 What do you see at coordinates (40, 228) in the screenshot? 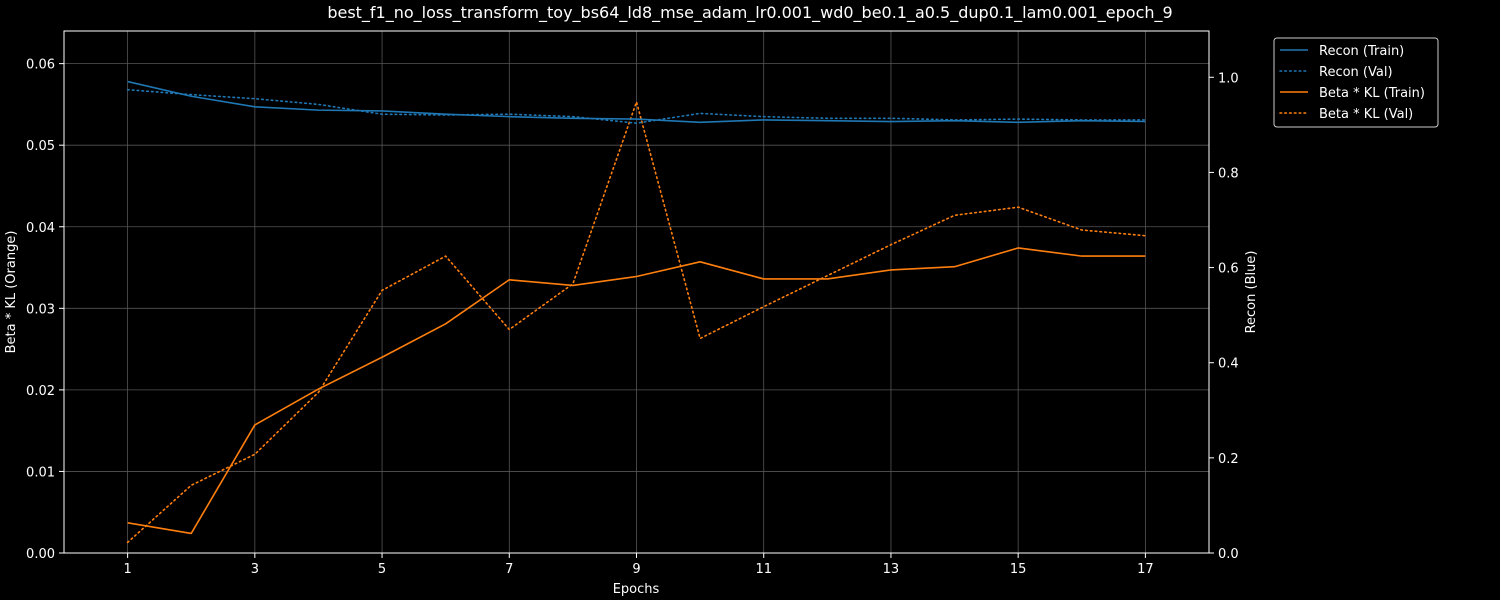
I see `y-left-tick-label: 0.04` at bounding box center [40, 228].